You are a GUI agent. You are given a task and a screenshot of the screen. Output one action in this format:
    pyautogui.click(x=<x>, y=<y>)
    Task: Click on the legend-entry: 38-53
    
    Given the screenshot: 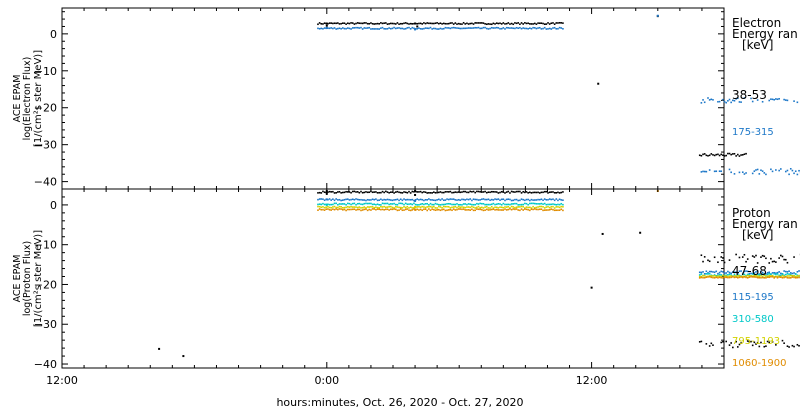 What is the action you would take?
    pyautogui.click(x=749, y=95)
    